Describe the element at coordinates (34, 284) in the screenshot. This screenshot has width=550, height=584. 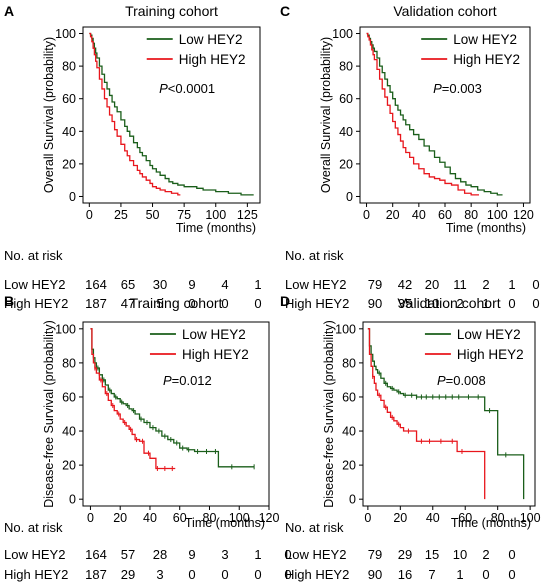
I see `risk-row-label-low: Low HEY2` at that location.